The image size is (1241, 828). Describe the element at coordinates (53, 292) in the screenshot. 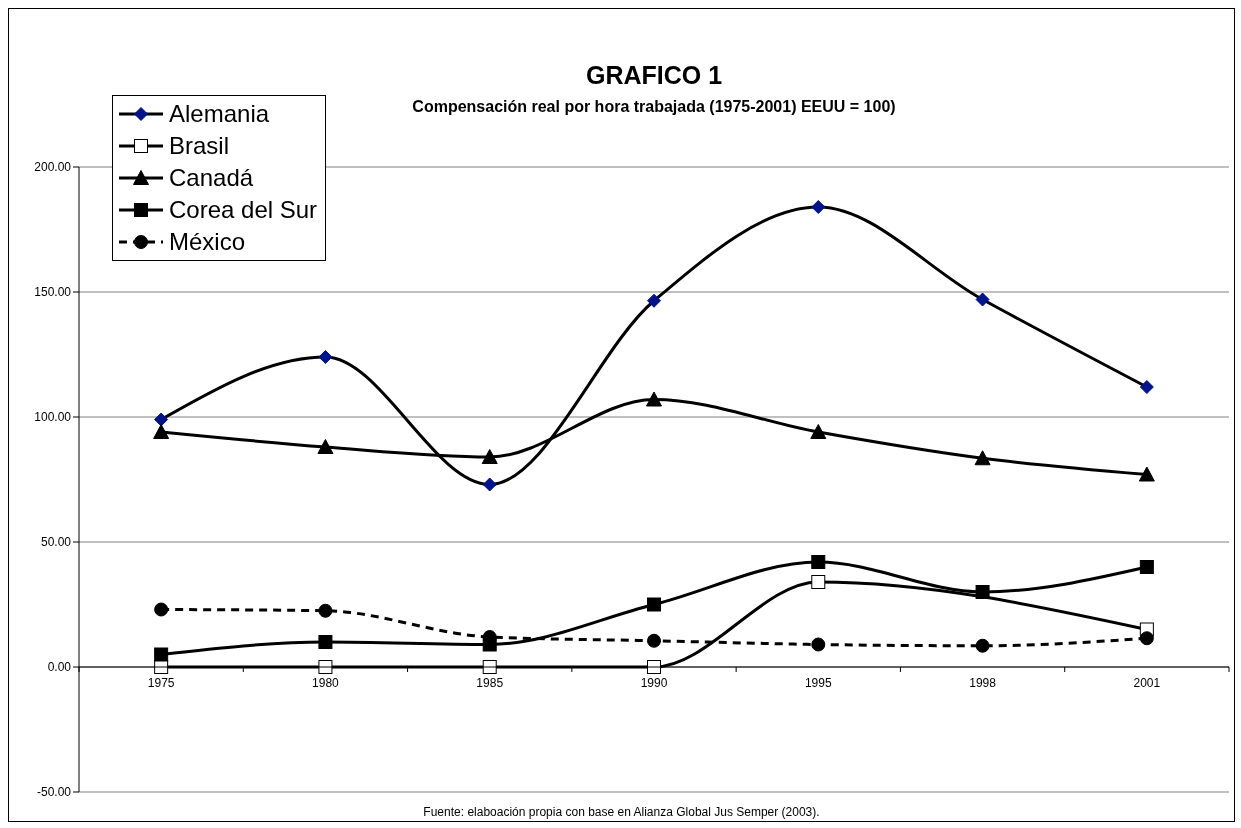

I see `y-tick-label: 150.00` at that location.